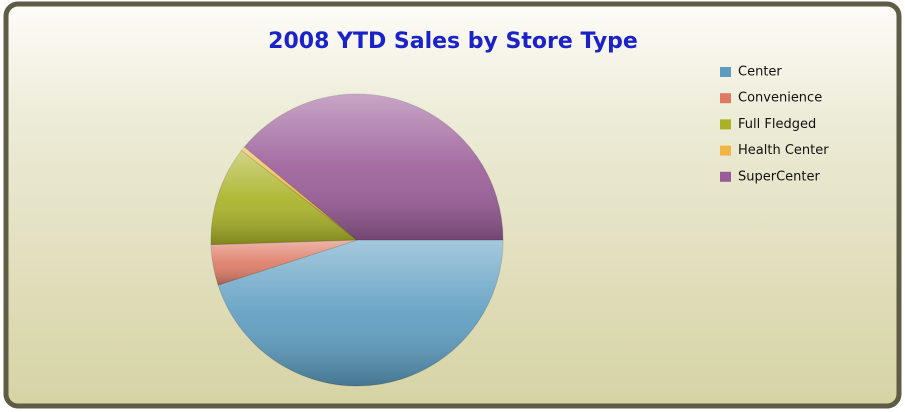 Image resolution: width=905 pixels, height=412 pixels. What do you see at coordinates (783, 150) in the screenshot?
I see `legend-label: Health Center` at bounding box center [783, 150].